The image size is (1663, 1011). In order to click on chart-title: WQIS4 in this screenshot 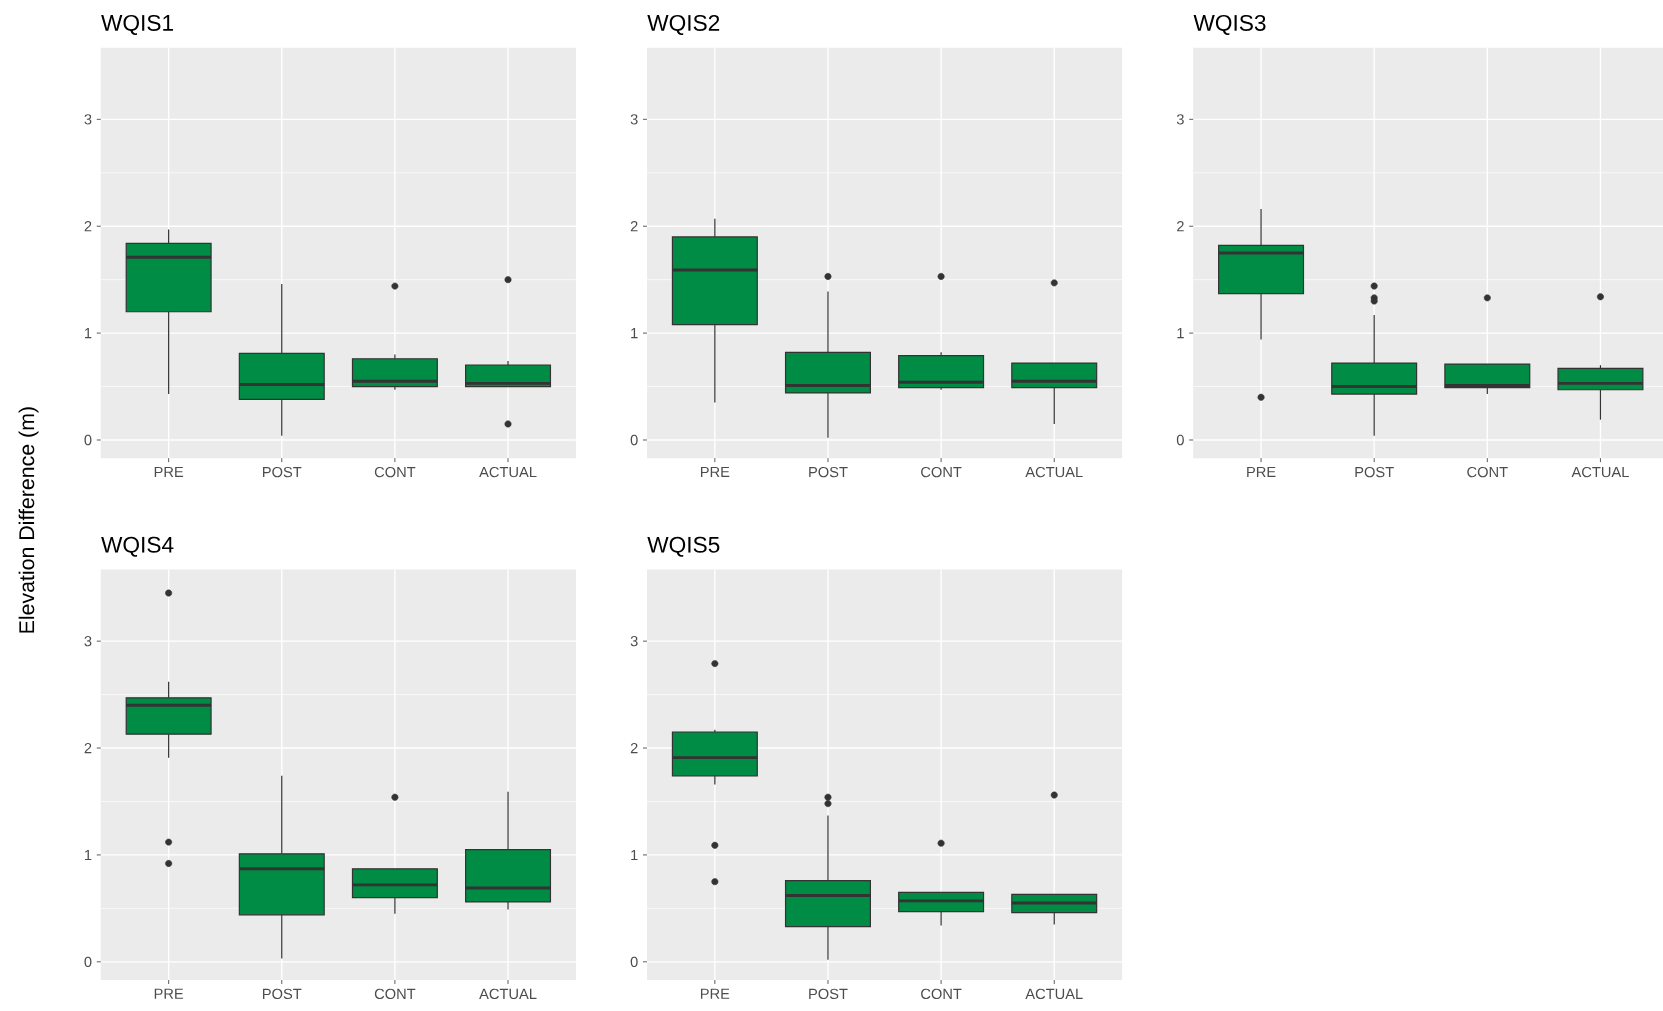, I will do `click(137, 546)`.